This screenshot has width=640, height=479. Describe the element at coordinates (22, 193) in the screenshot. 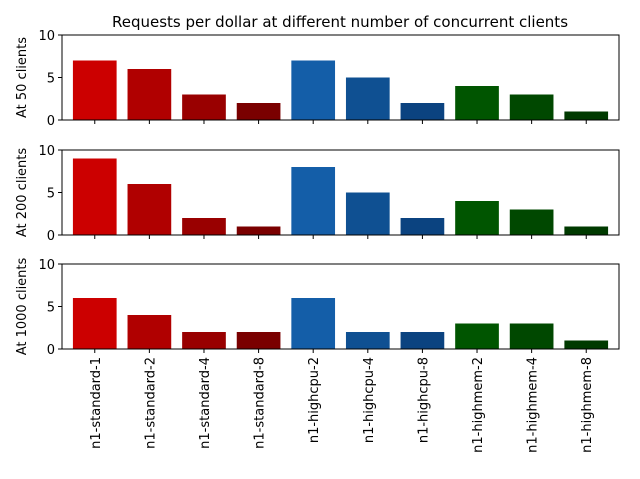

I see `y-axis-label: At 200 clients` at that location.